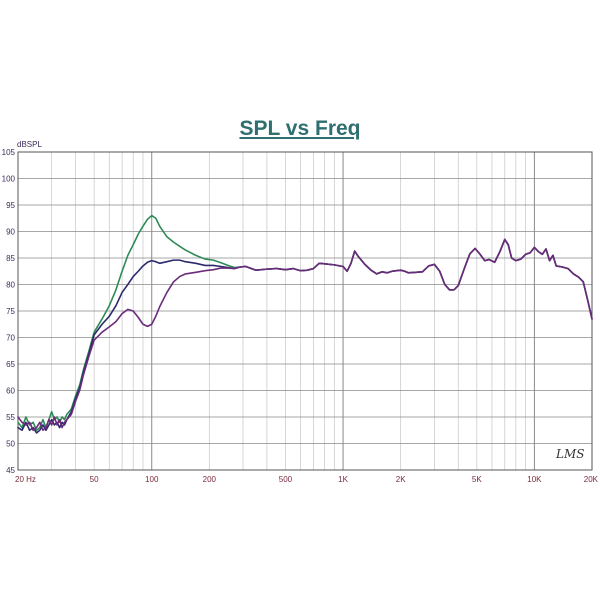 This screenshot has width=600, height=600. What do you see at coordinates (10, 417) in the screenshot?
I see `y-tick-label: 55` at bounding box center [10, 417].